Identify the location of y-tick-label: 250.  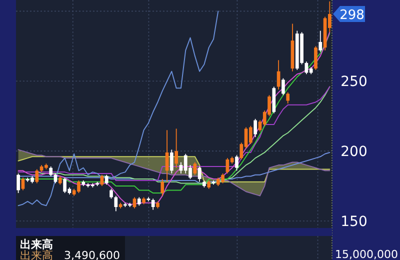
(354, 82).